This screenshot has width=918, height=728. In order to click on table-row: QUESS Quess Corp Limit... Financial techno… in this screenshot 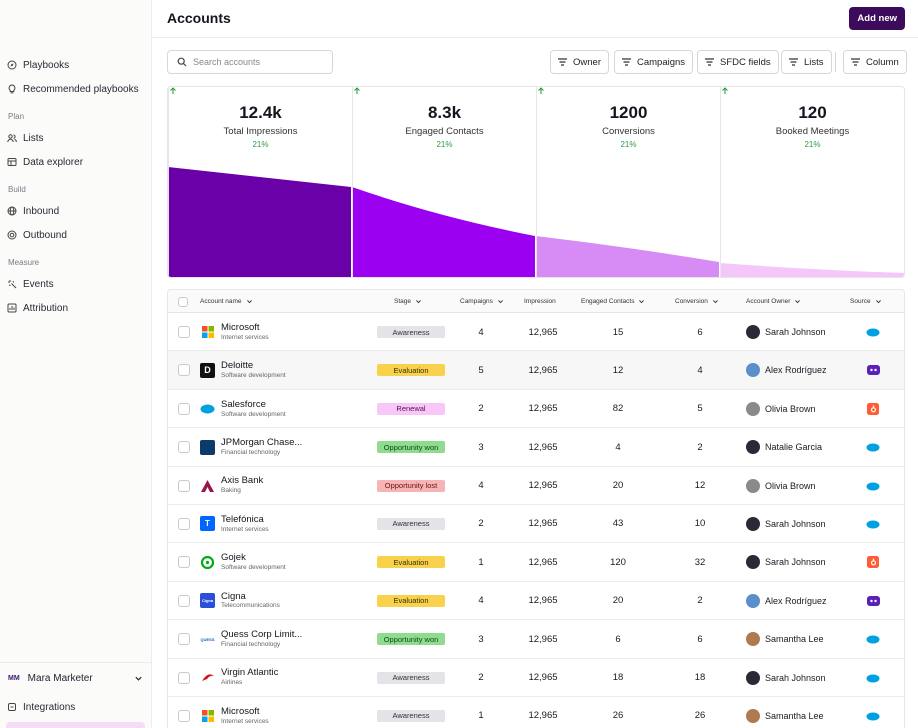, I will do `click(536, 639)`.